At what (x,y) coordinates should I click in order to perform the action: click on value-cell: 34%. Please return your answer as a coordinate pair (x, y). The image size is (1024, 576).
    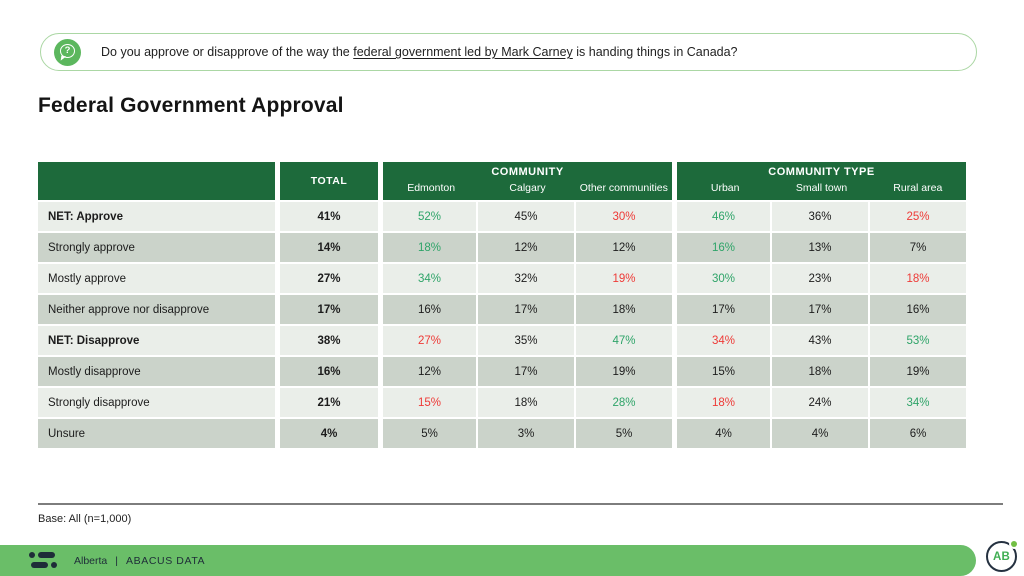
    Looking at the image, I should click on (917, 402).